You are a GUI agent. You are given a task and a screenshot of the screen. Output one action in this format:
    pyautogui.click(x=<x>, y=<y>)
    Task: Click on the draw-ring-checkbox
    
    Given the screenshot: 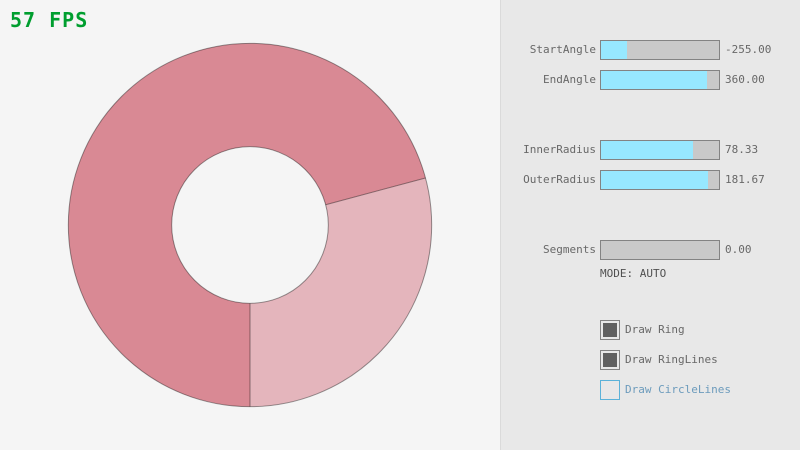 What is the action you would take?
    pyautogui.click(x=610, y=330)
    